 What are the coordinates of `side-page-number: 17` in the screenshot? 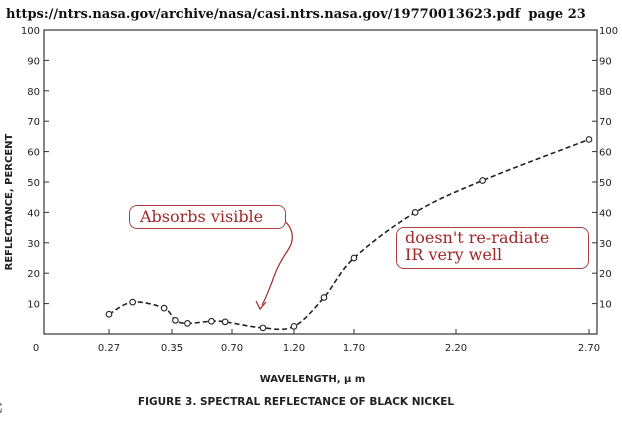 It's located at (1, 408).